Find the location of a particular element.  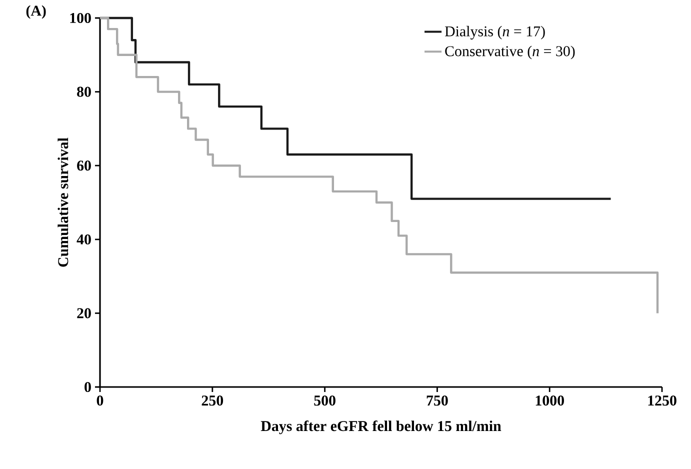

x-tick-label: 0 is located at coordinates (100, 401).